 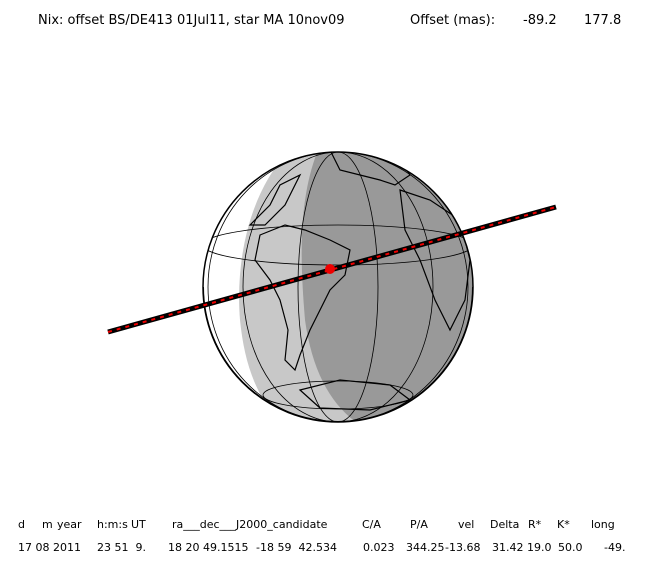 What do you see at coordinates (371, 524) in the screenshot?
I see `column-header: C/A` at bounding box center [371, 524].